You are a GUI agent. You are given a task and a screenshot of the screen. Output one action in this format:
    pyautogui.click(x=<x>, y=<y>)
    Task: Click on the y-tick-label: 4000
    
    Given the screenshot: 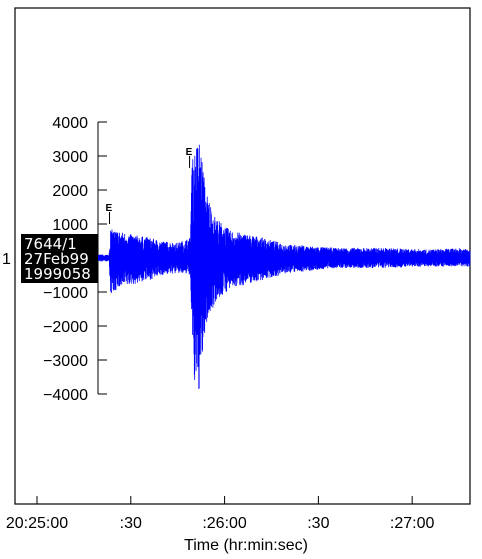 What is the action you would take?
    pyautogui.click(x=70, y=123)
    